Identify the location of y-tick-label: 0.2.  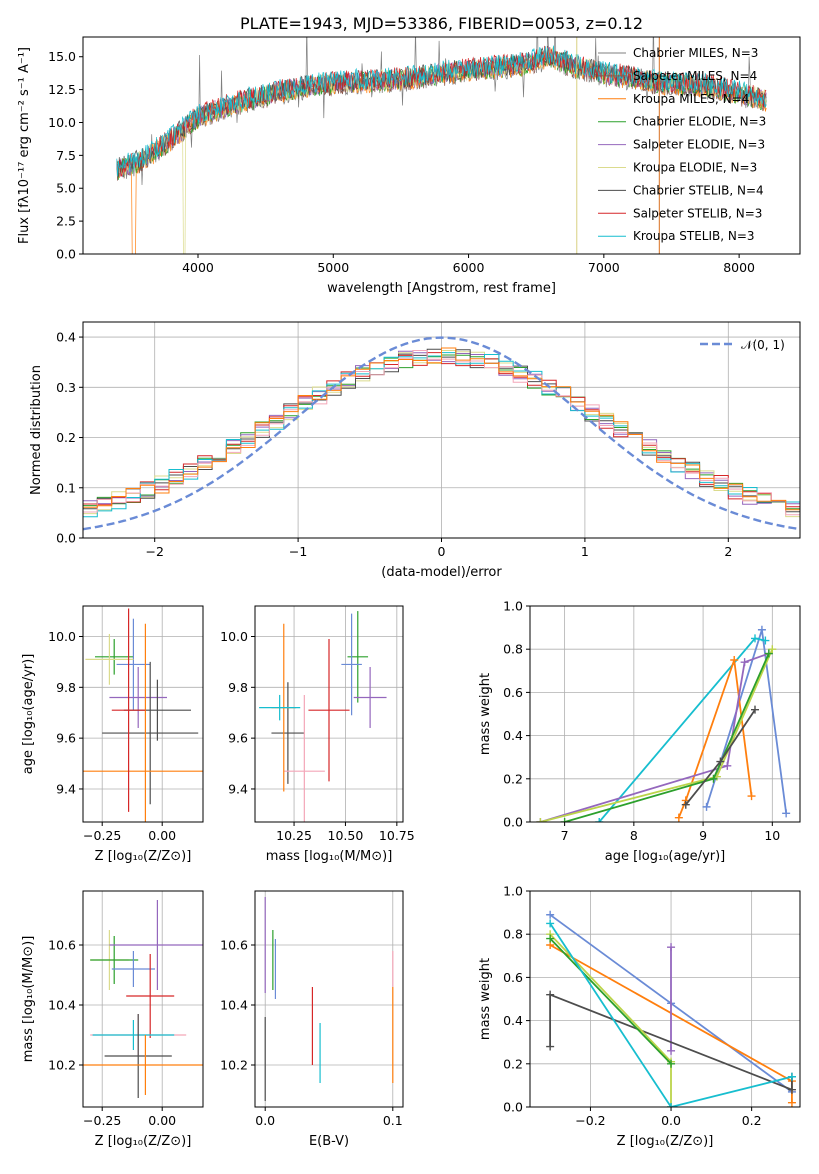
(513, 1063).